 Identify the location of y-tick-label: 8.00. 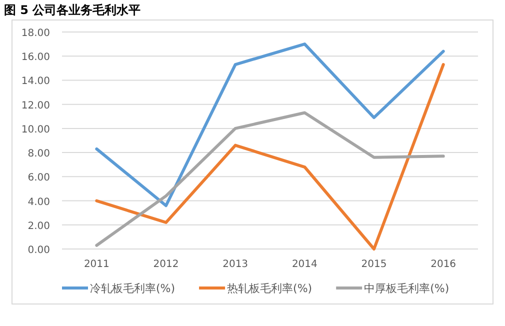
(39, 154).